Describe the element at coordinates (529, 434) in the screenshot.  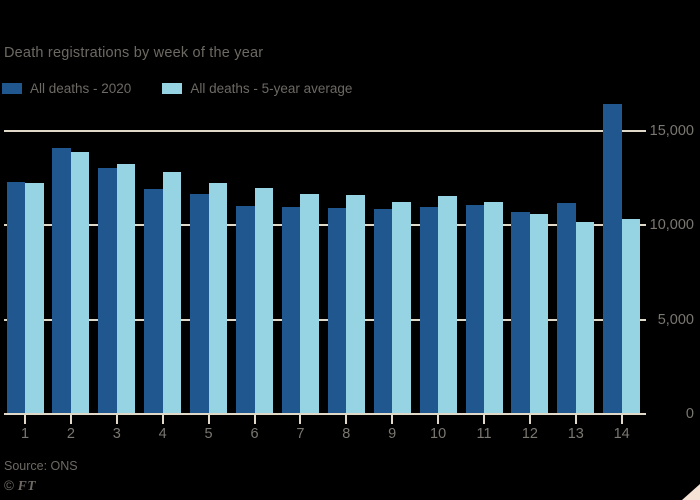
I see `x-axis-label-12: 12` at that location.